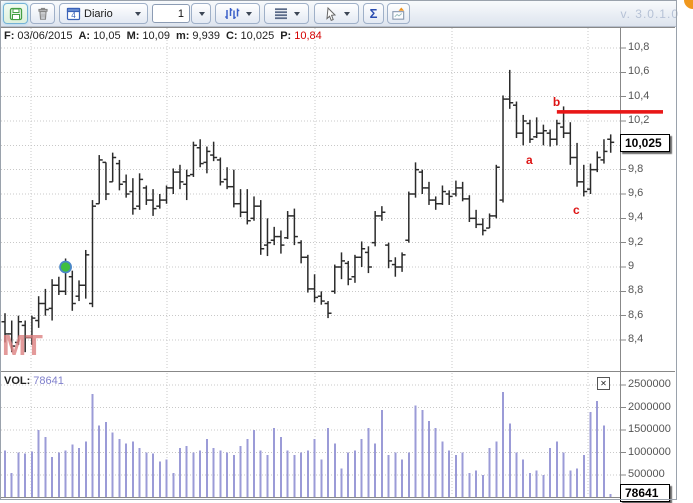 Image resolution: width=693 pixels, height=503 pixels. I want to click on sum-button: Σ, so click(373, 13).